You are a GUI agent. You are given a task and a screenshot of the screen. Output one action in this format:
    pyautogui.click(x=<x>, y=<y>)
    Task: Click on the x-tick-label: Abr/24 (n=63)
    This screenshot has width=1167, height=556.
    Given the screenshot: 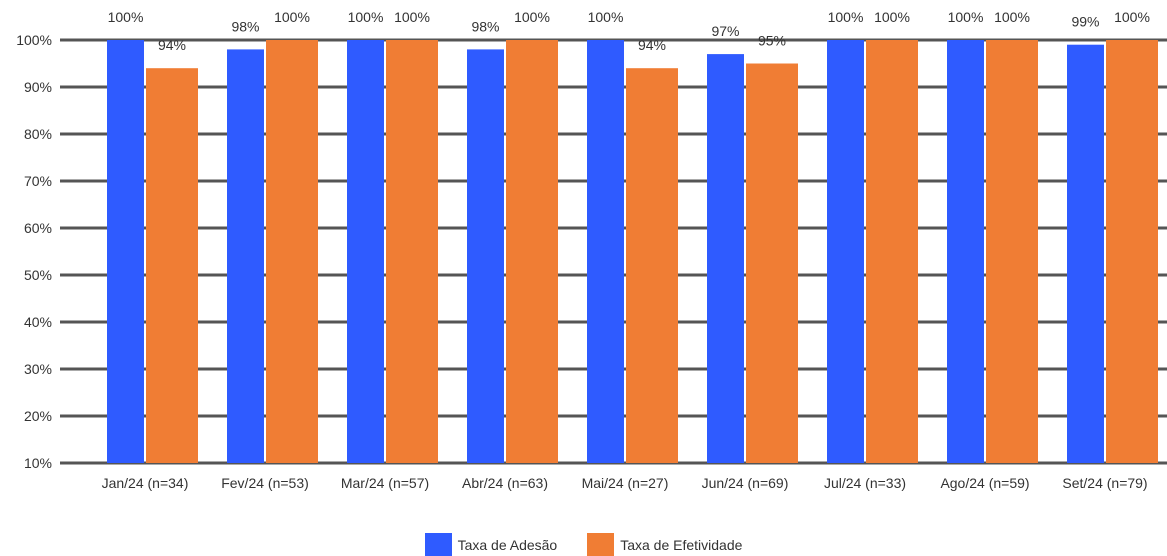 What is the action you would take?
    pyautogui.click(x=505, y=483)
    